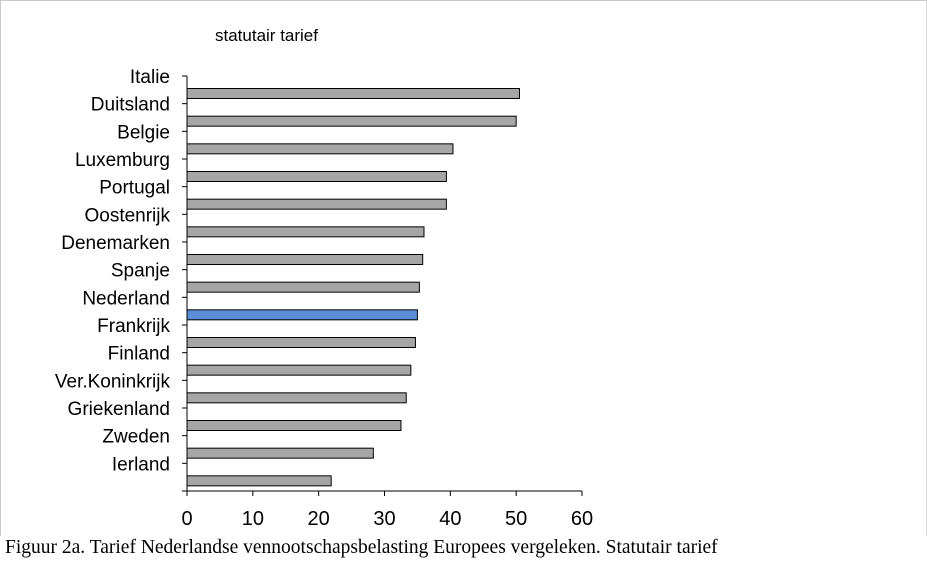  What do you see at coordinates (302, 315) in the screenshot?
I see `bar-nederland` at bounding box center [302, 315].